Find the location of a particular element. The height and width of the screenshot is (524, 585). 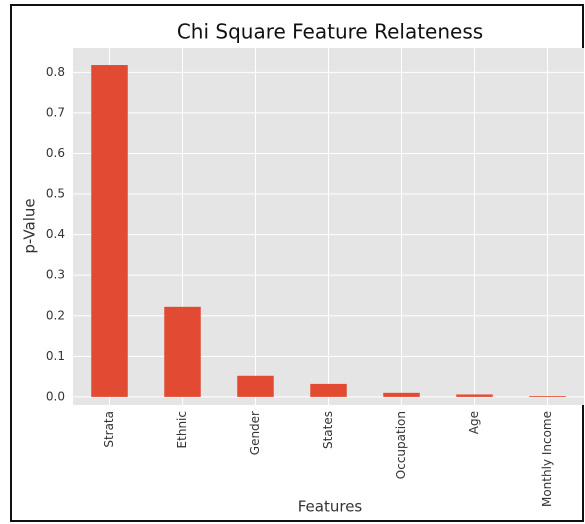

x-tick-label: States is located at coordinates (328, 430).